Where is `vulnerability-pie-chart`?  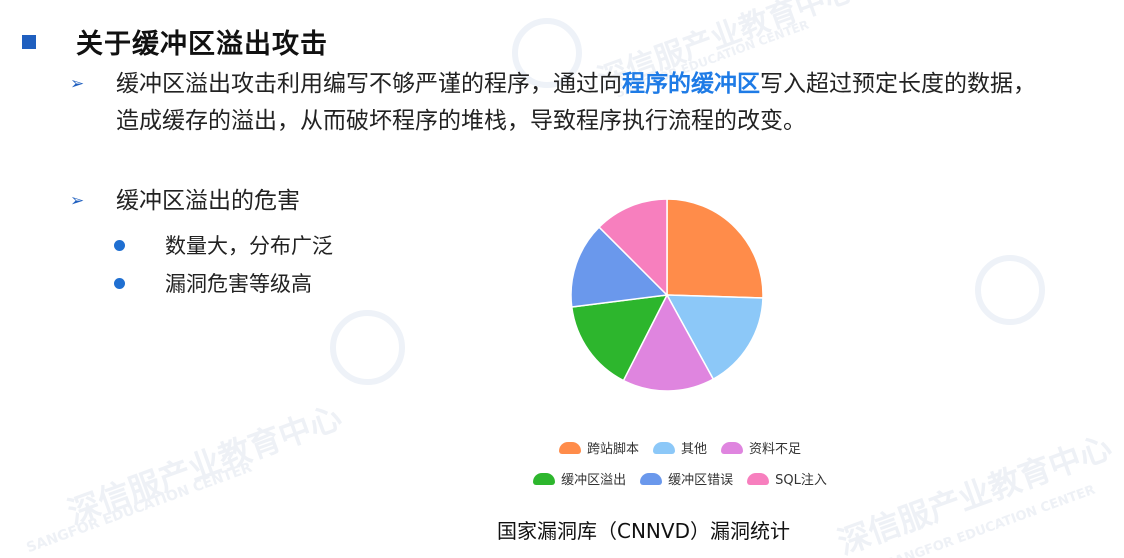
vulnerability-pie-chart is located at coordinates (667, 295).